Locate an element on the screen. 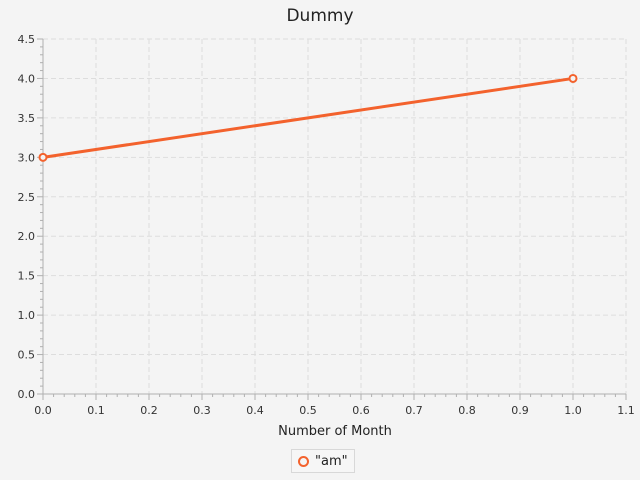 The image size is (640, 480). y-axis-ticks: 0.0 0.5 1.0 1.5 2.0 2.5 3.0 3.5 4.0 4.5 is located at coordinates (30, 217).